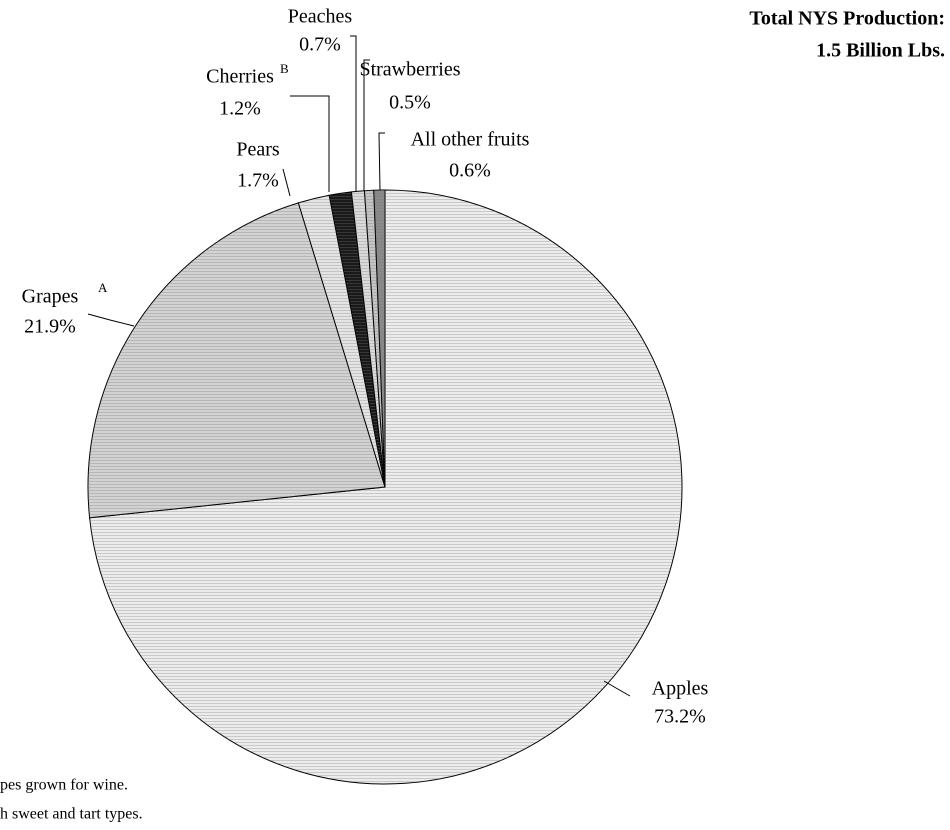  Describe the element at coordinates (320, 45) in the screenshot. I see `slice-value: 0.7%` at that location.